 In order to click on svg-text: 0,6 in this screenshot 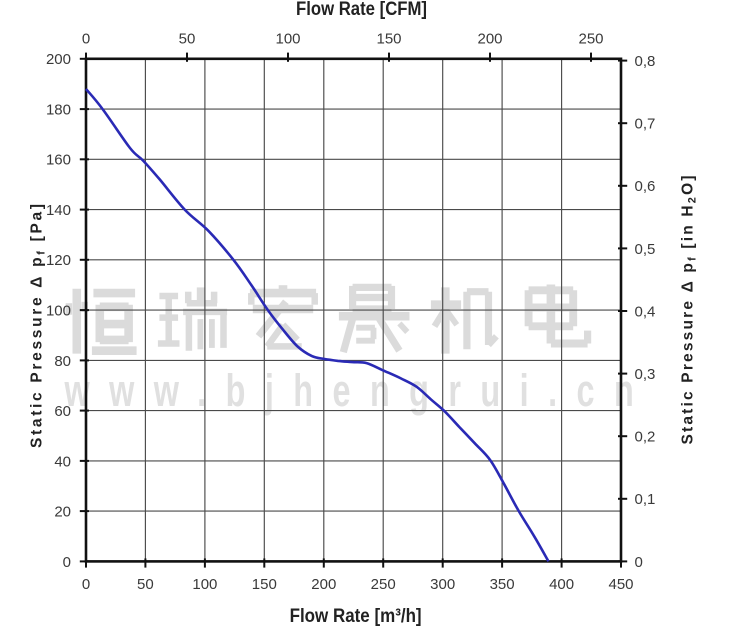, I will do `click(645, 186)`.